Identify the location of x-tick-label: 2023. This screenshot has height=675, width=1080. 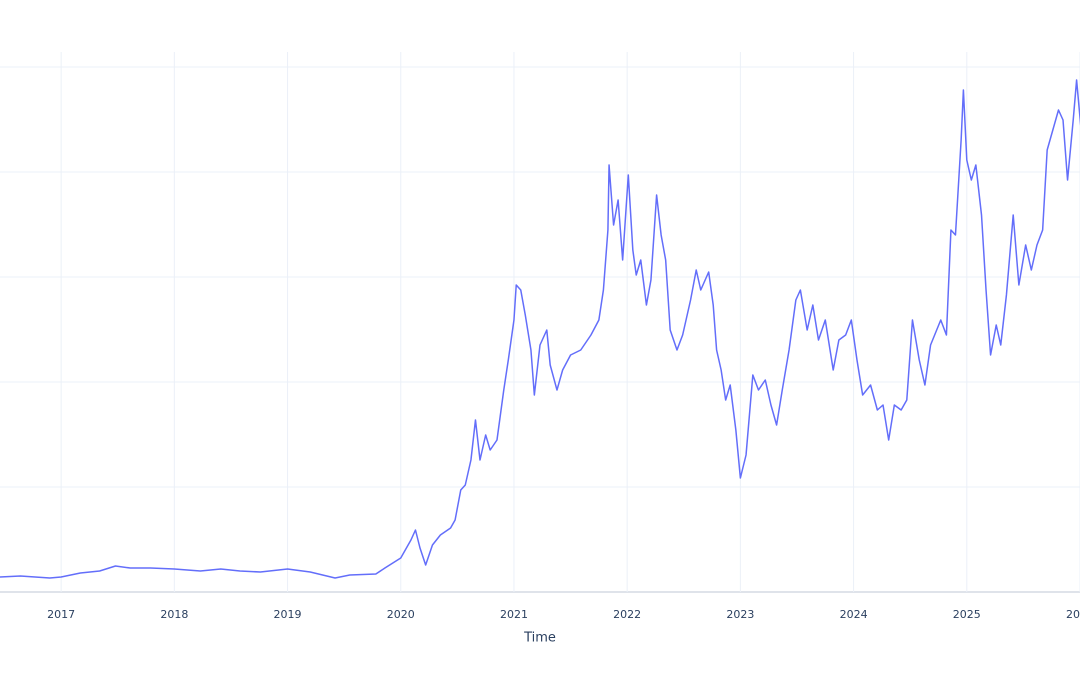
(740, 614).